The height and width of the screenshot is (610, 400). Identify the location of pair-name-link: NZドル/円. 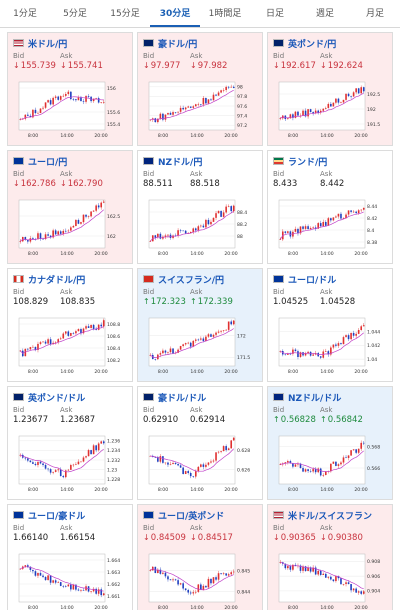
(180, 162).